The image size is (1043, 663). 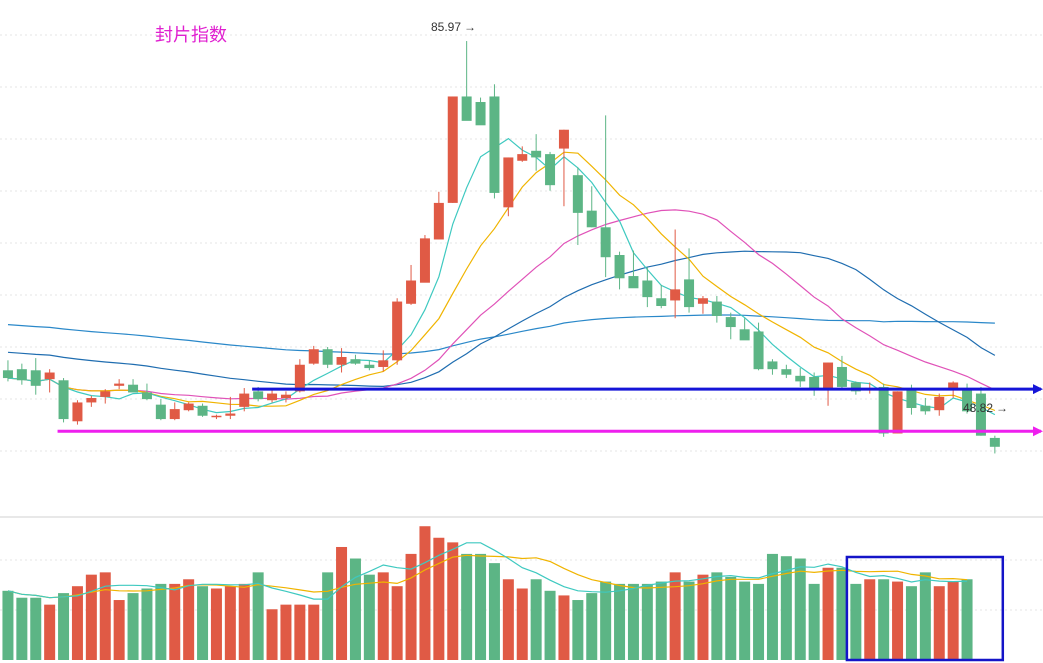 What do you see at coordinates (470, 27) in the screenshot?
I see `high-arrow-icon: →` at bounding box center [470, 27].